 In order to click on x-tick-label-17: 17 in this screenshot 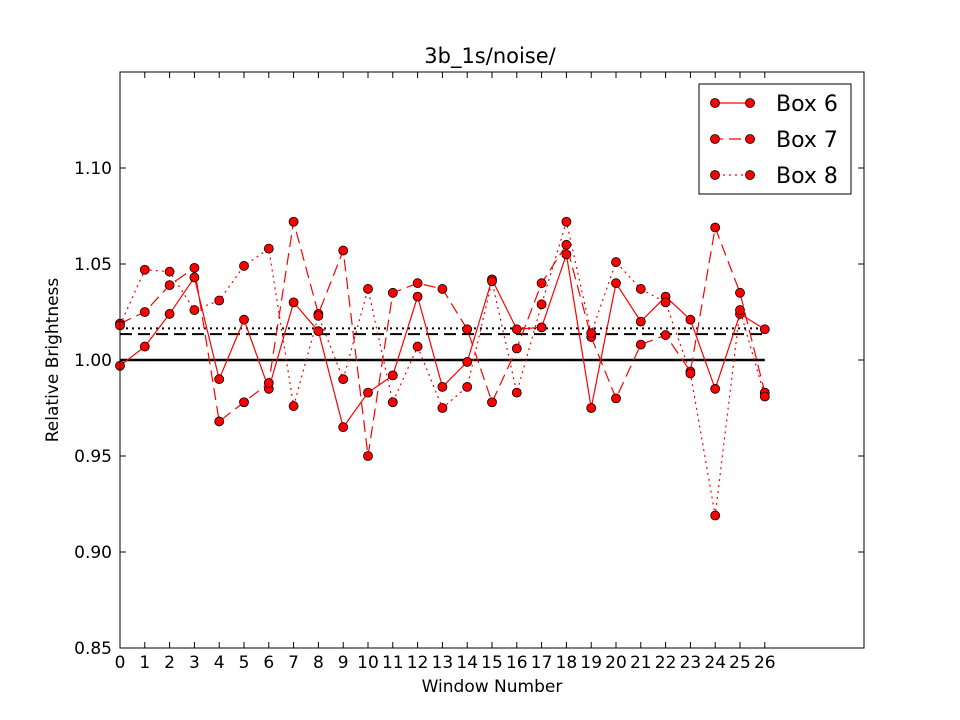, I will do `click(542, 663)`.